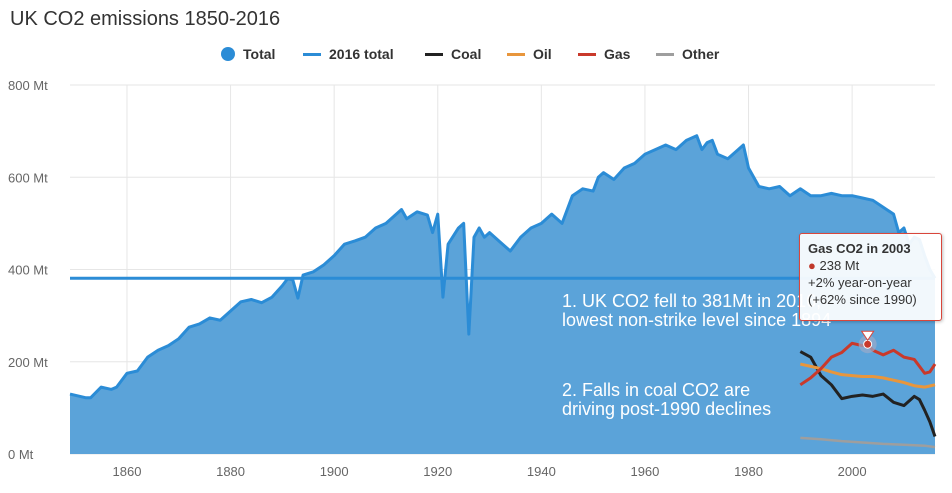 Image resolution: width=952 pixels, height=493 pixels. Describe the element at coordinates (870, 265) in the screenshot. I see `tooltip-value-row: ● 238 Mt` at that location.